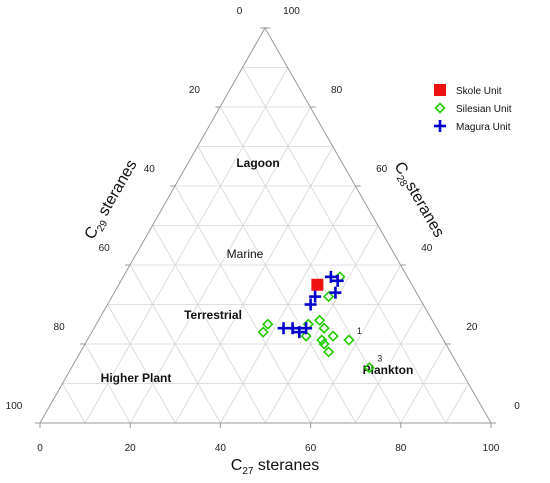 The image size is (550, 483). What do you see at coordinates (479, 91) in the screenshot?
I see `legend-label-skole-unit: Skole Unit` at bounding box center [479, 91].